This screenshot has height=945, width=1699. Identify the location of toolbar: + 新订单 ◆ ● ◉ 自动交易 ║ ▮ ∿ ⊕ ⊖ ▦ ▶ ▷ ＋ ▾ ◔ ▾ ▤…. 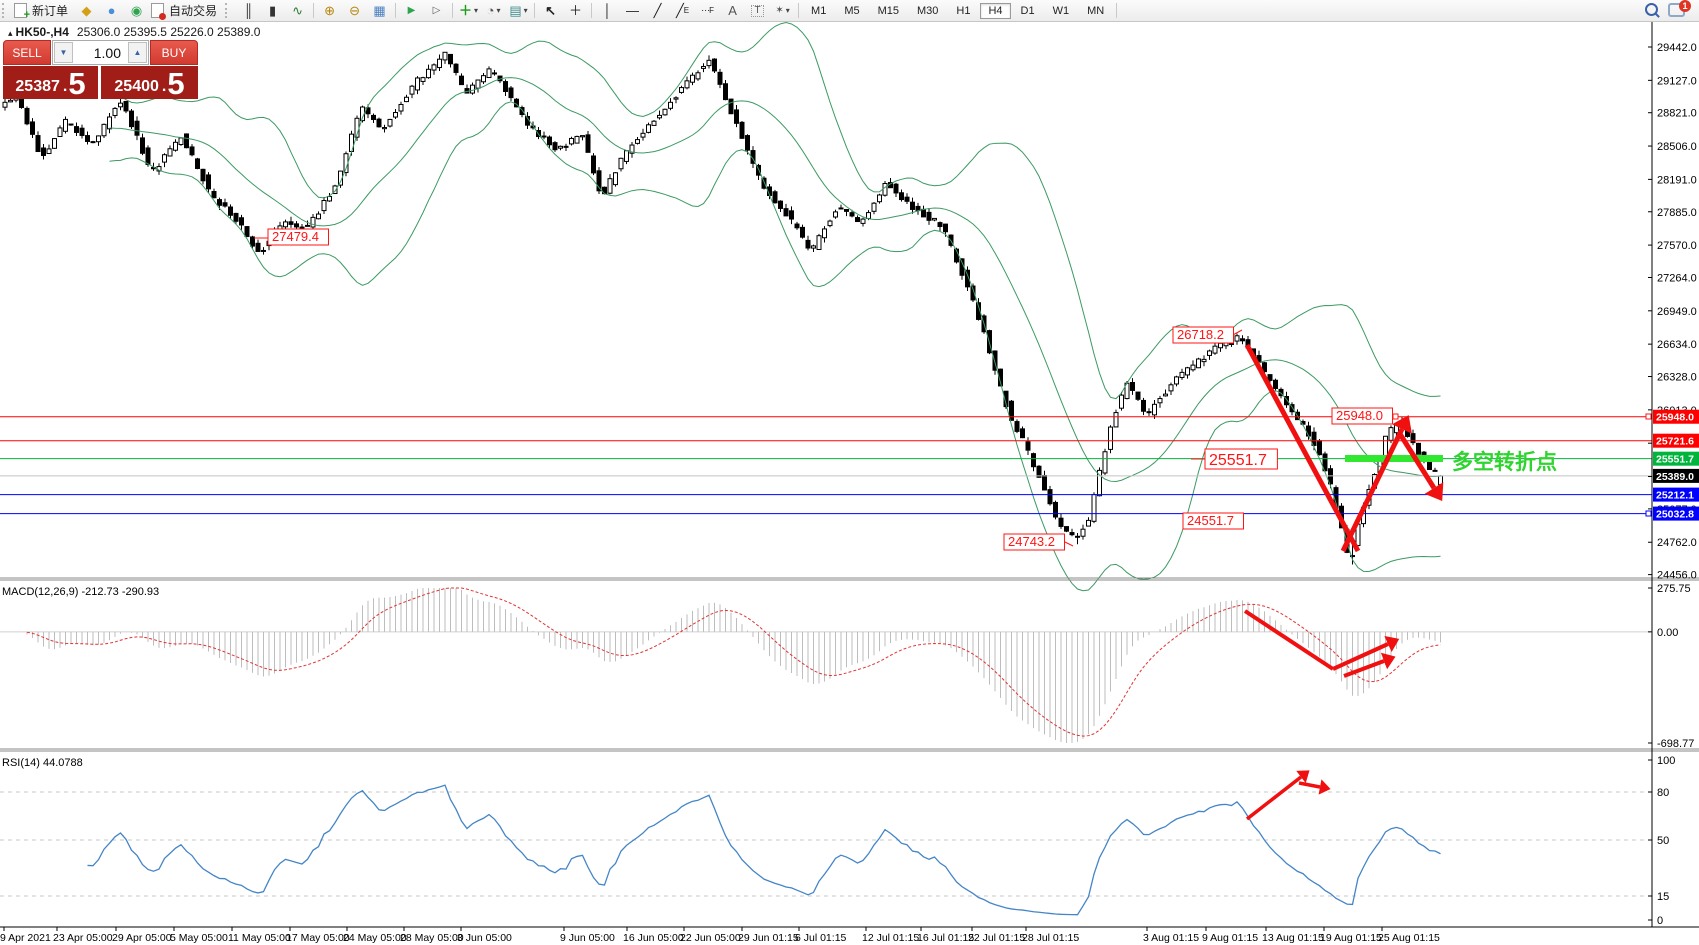
(849, 11).